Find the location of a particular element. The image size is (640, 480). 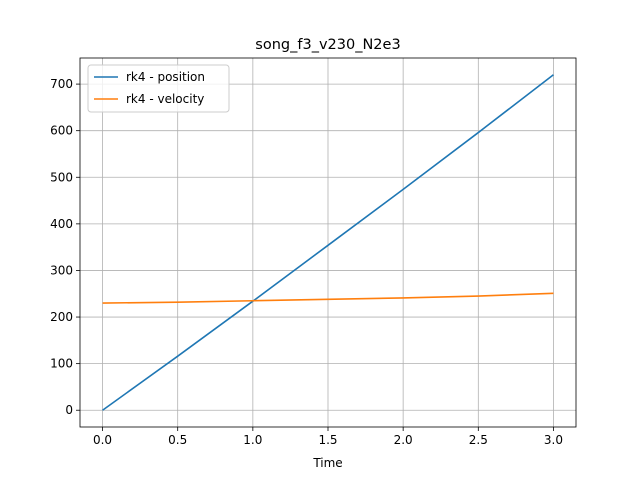

legend: rk4 - position rk4 - velocity is located at coordinates (158, 88).